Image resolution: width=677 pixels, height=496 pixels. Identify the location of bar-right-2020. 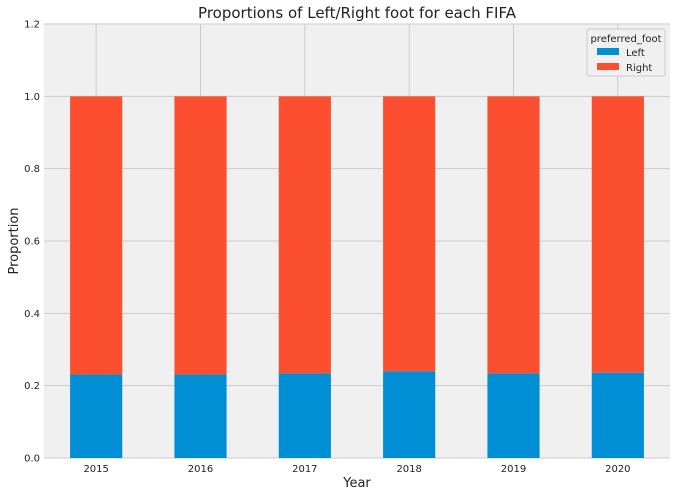
(617, 234).